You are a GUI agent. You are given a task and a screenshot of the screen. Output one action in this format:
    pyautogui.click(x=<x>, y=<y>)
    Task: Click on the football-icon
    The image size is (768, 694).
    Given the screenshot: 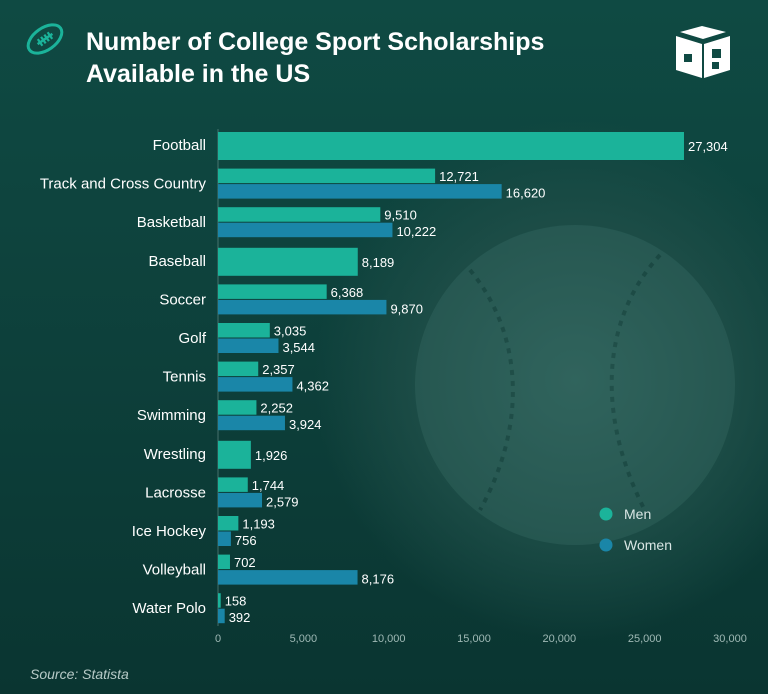 What is the action you would take?
    pyautogui.click(x=45, y=39)
    